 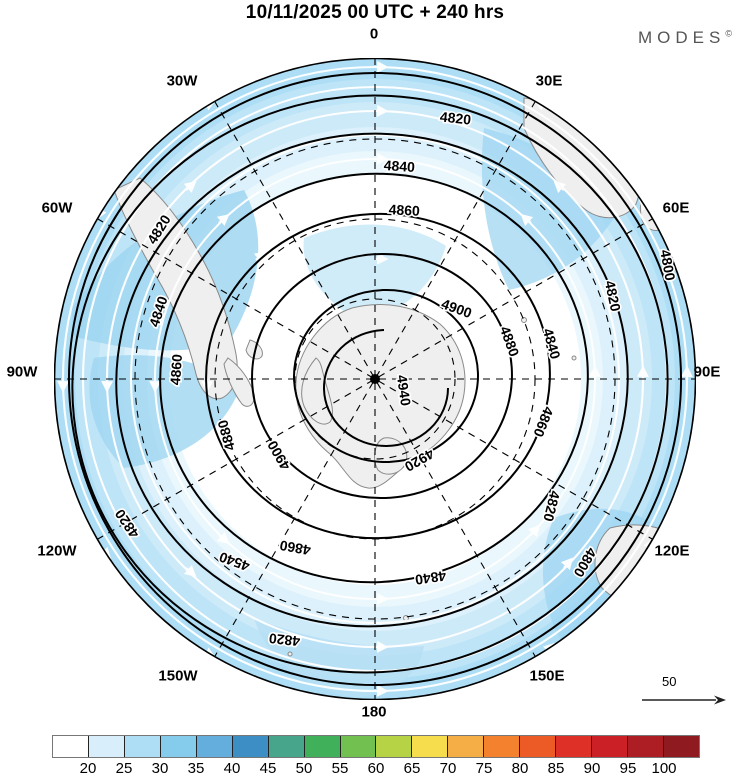 I want to click on longitude-label-150w: 150W, so click(x=178, y=676).